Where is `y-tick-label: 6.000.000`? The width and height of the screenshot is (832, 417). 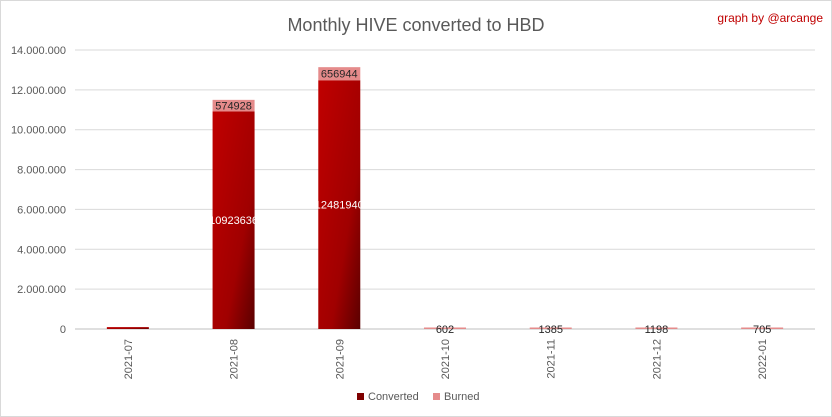 y-tick-label: 6.000.000 is located at coordinates (41, 210).